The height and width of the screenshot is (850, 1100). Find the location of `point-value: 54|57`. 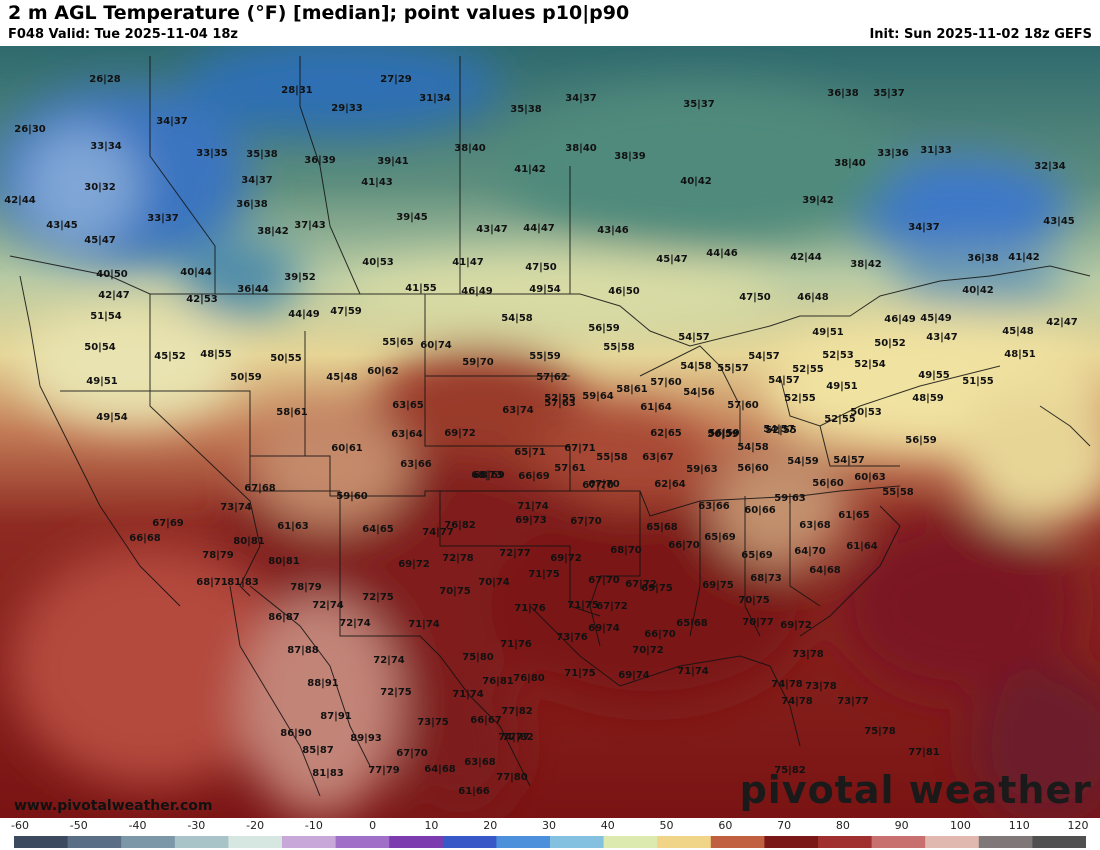

point-value: 54|57 is located at coordinates (779, 429).